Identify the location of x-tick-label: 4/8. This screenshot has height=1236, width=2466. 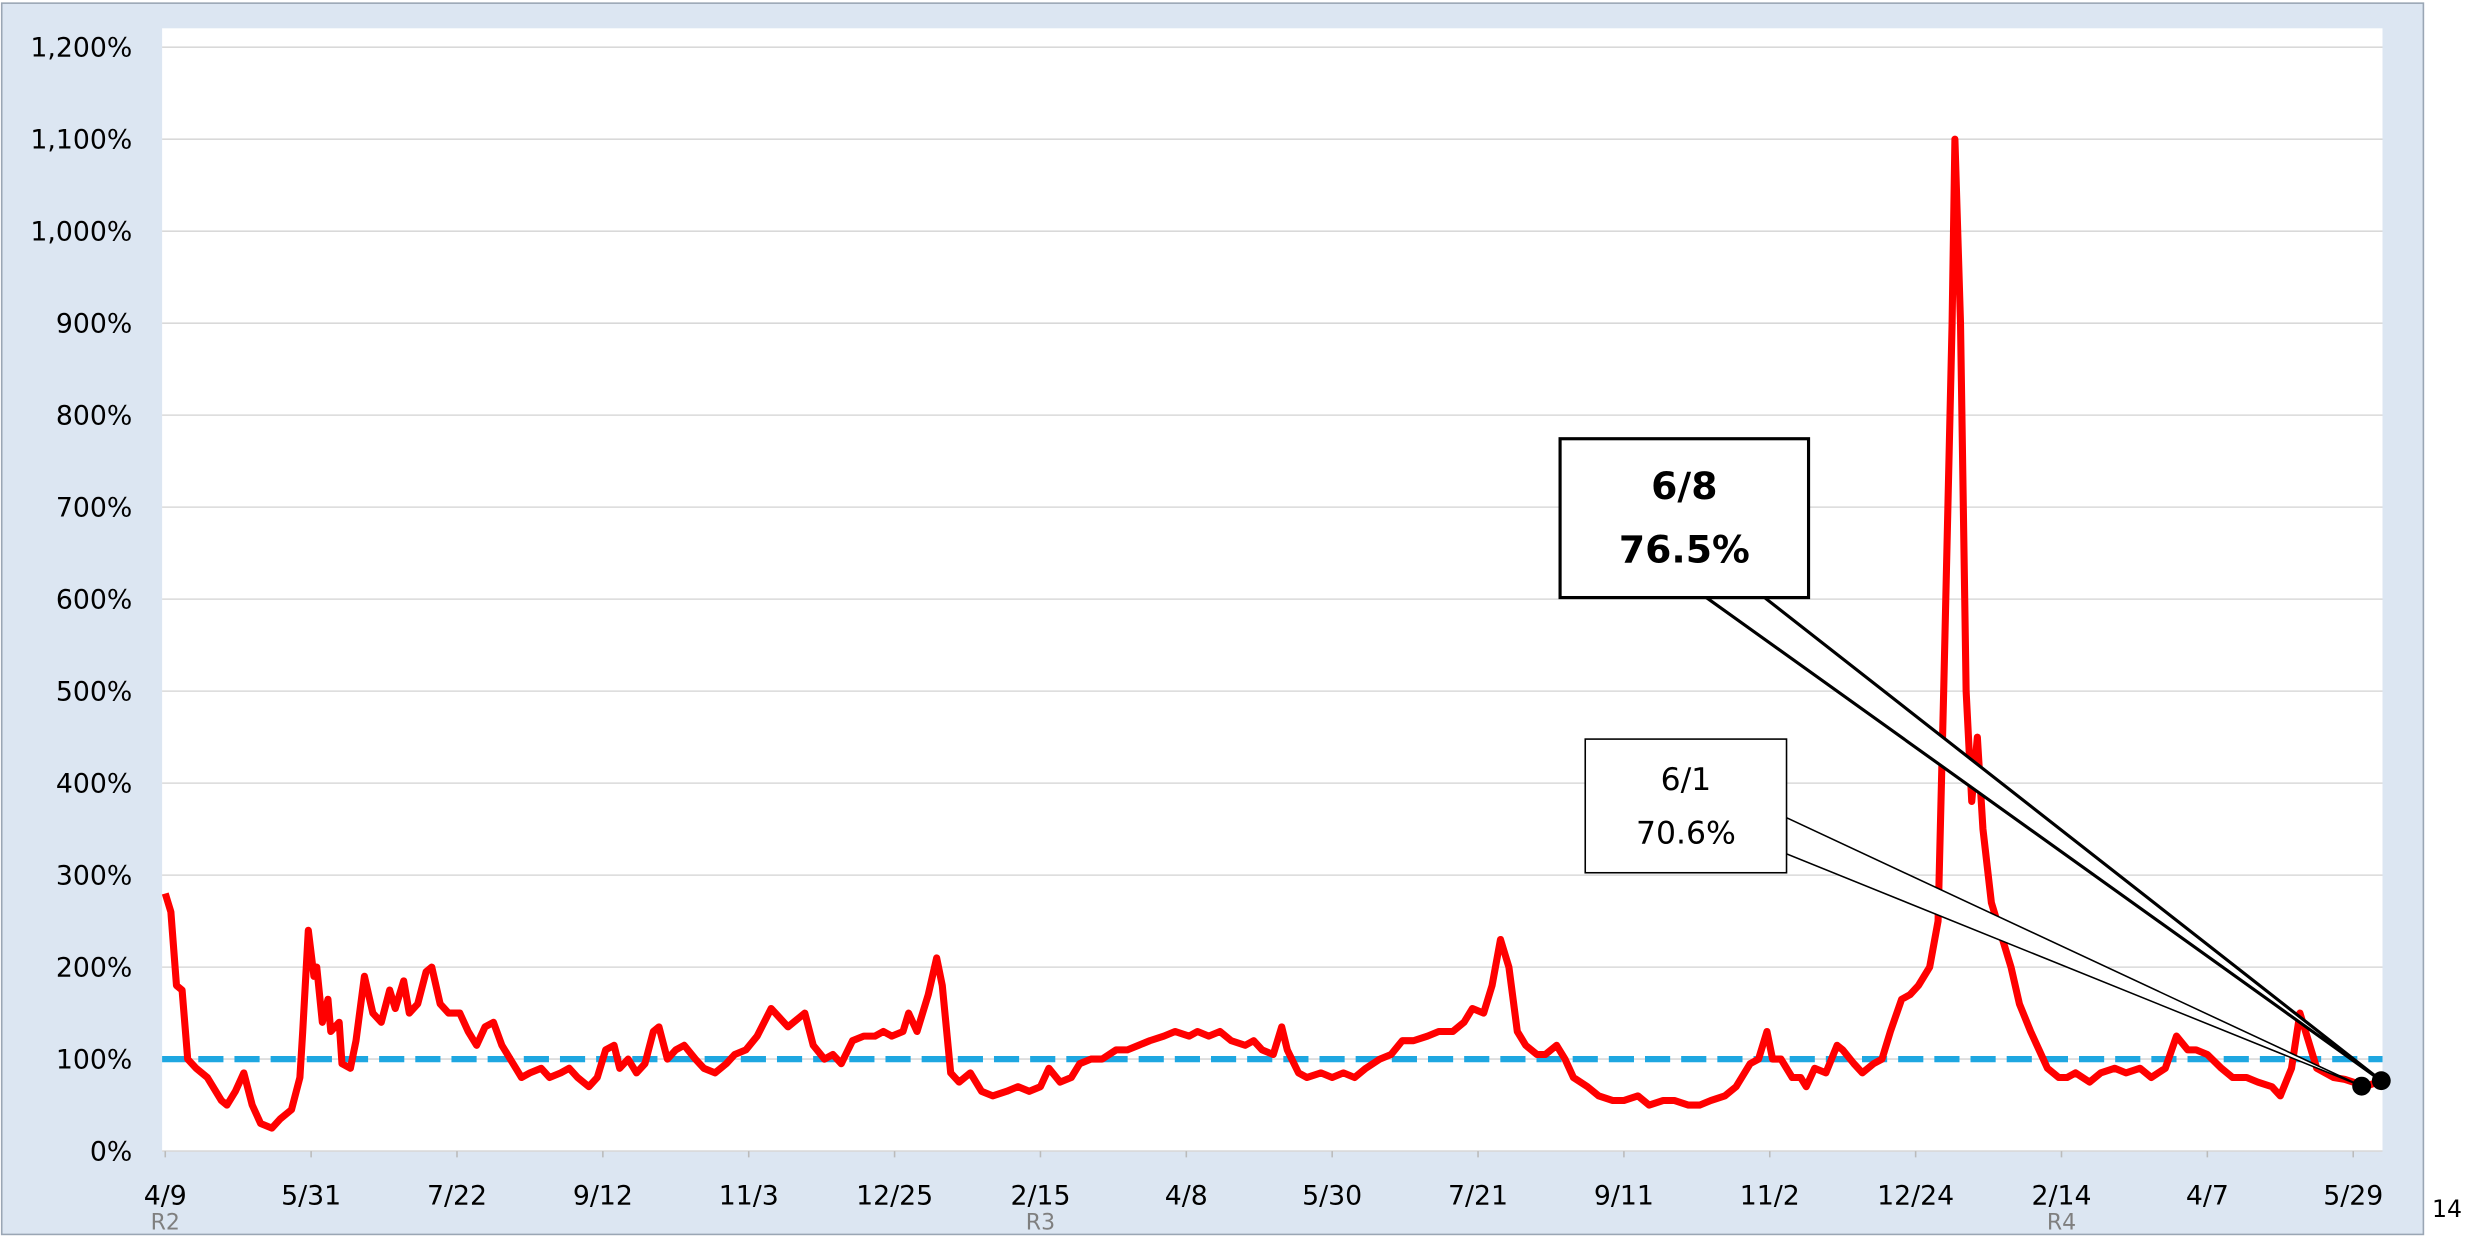
(1186, 1196).